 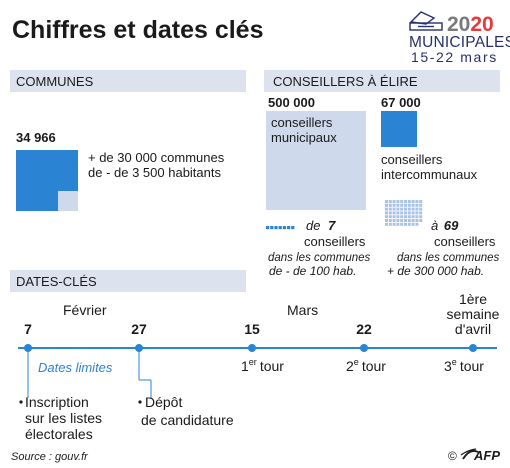 I want to click on small-count: 7, so click(x=332, y=225).